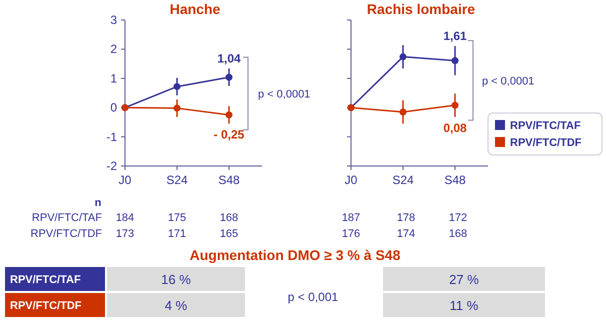  Describe the element at coordinates (421, 9) in the screenshot. I see `chart-title: Rachis lombaire` at that location.